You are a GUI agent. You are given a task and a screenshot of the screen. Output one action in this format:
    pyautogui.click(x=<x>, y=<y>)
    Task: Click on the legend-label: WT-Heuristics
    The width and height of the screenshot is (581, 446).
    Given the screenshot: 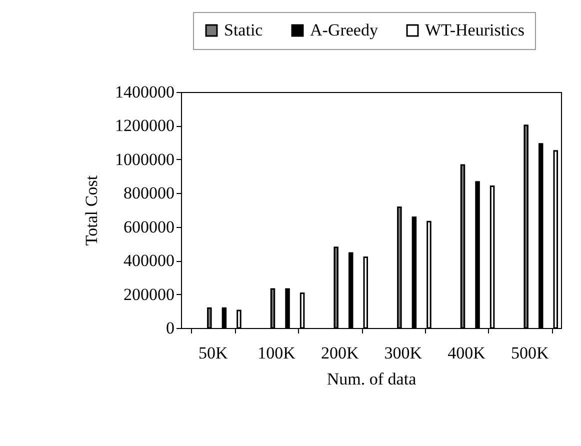 What is the action you would take?
    pyautogui.click(x=474, y=30)
    